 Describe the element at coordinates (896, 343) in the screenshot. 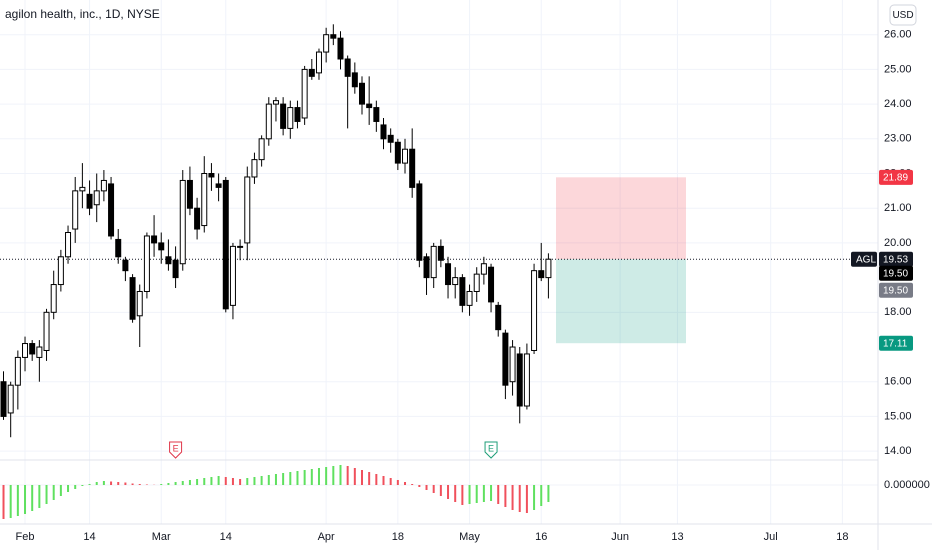

I see `stop-label-bg` at that location.